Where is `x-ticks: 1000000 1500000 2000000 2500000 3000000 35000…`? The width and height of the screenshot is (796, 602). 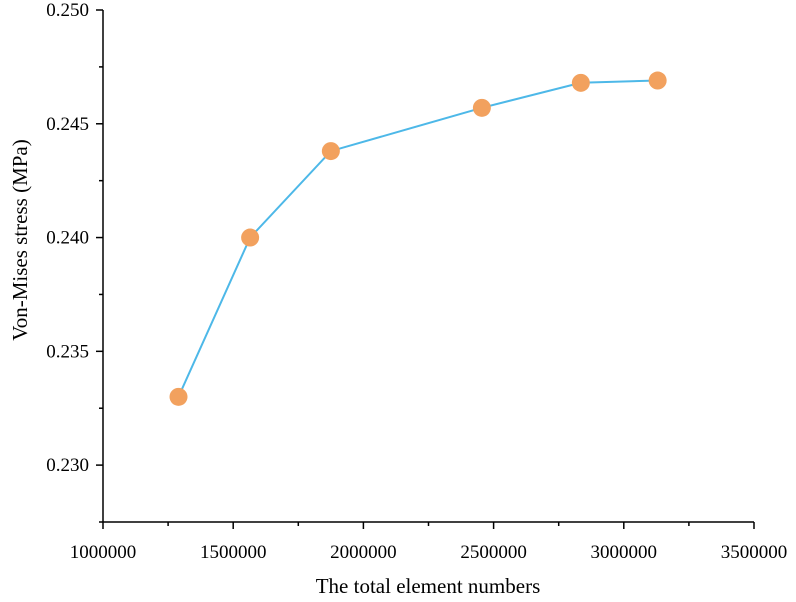 x-ticks: 1000000 1500000 2000000 2500000 3000000 35000… is located at coordinates (429, 542).